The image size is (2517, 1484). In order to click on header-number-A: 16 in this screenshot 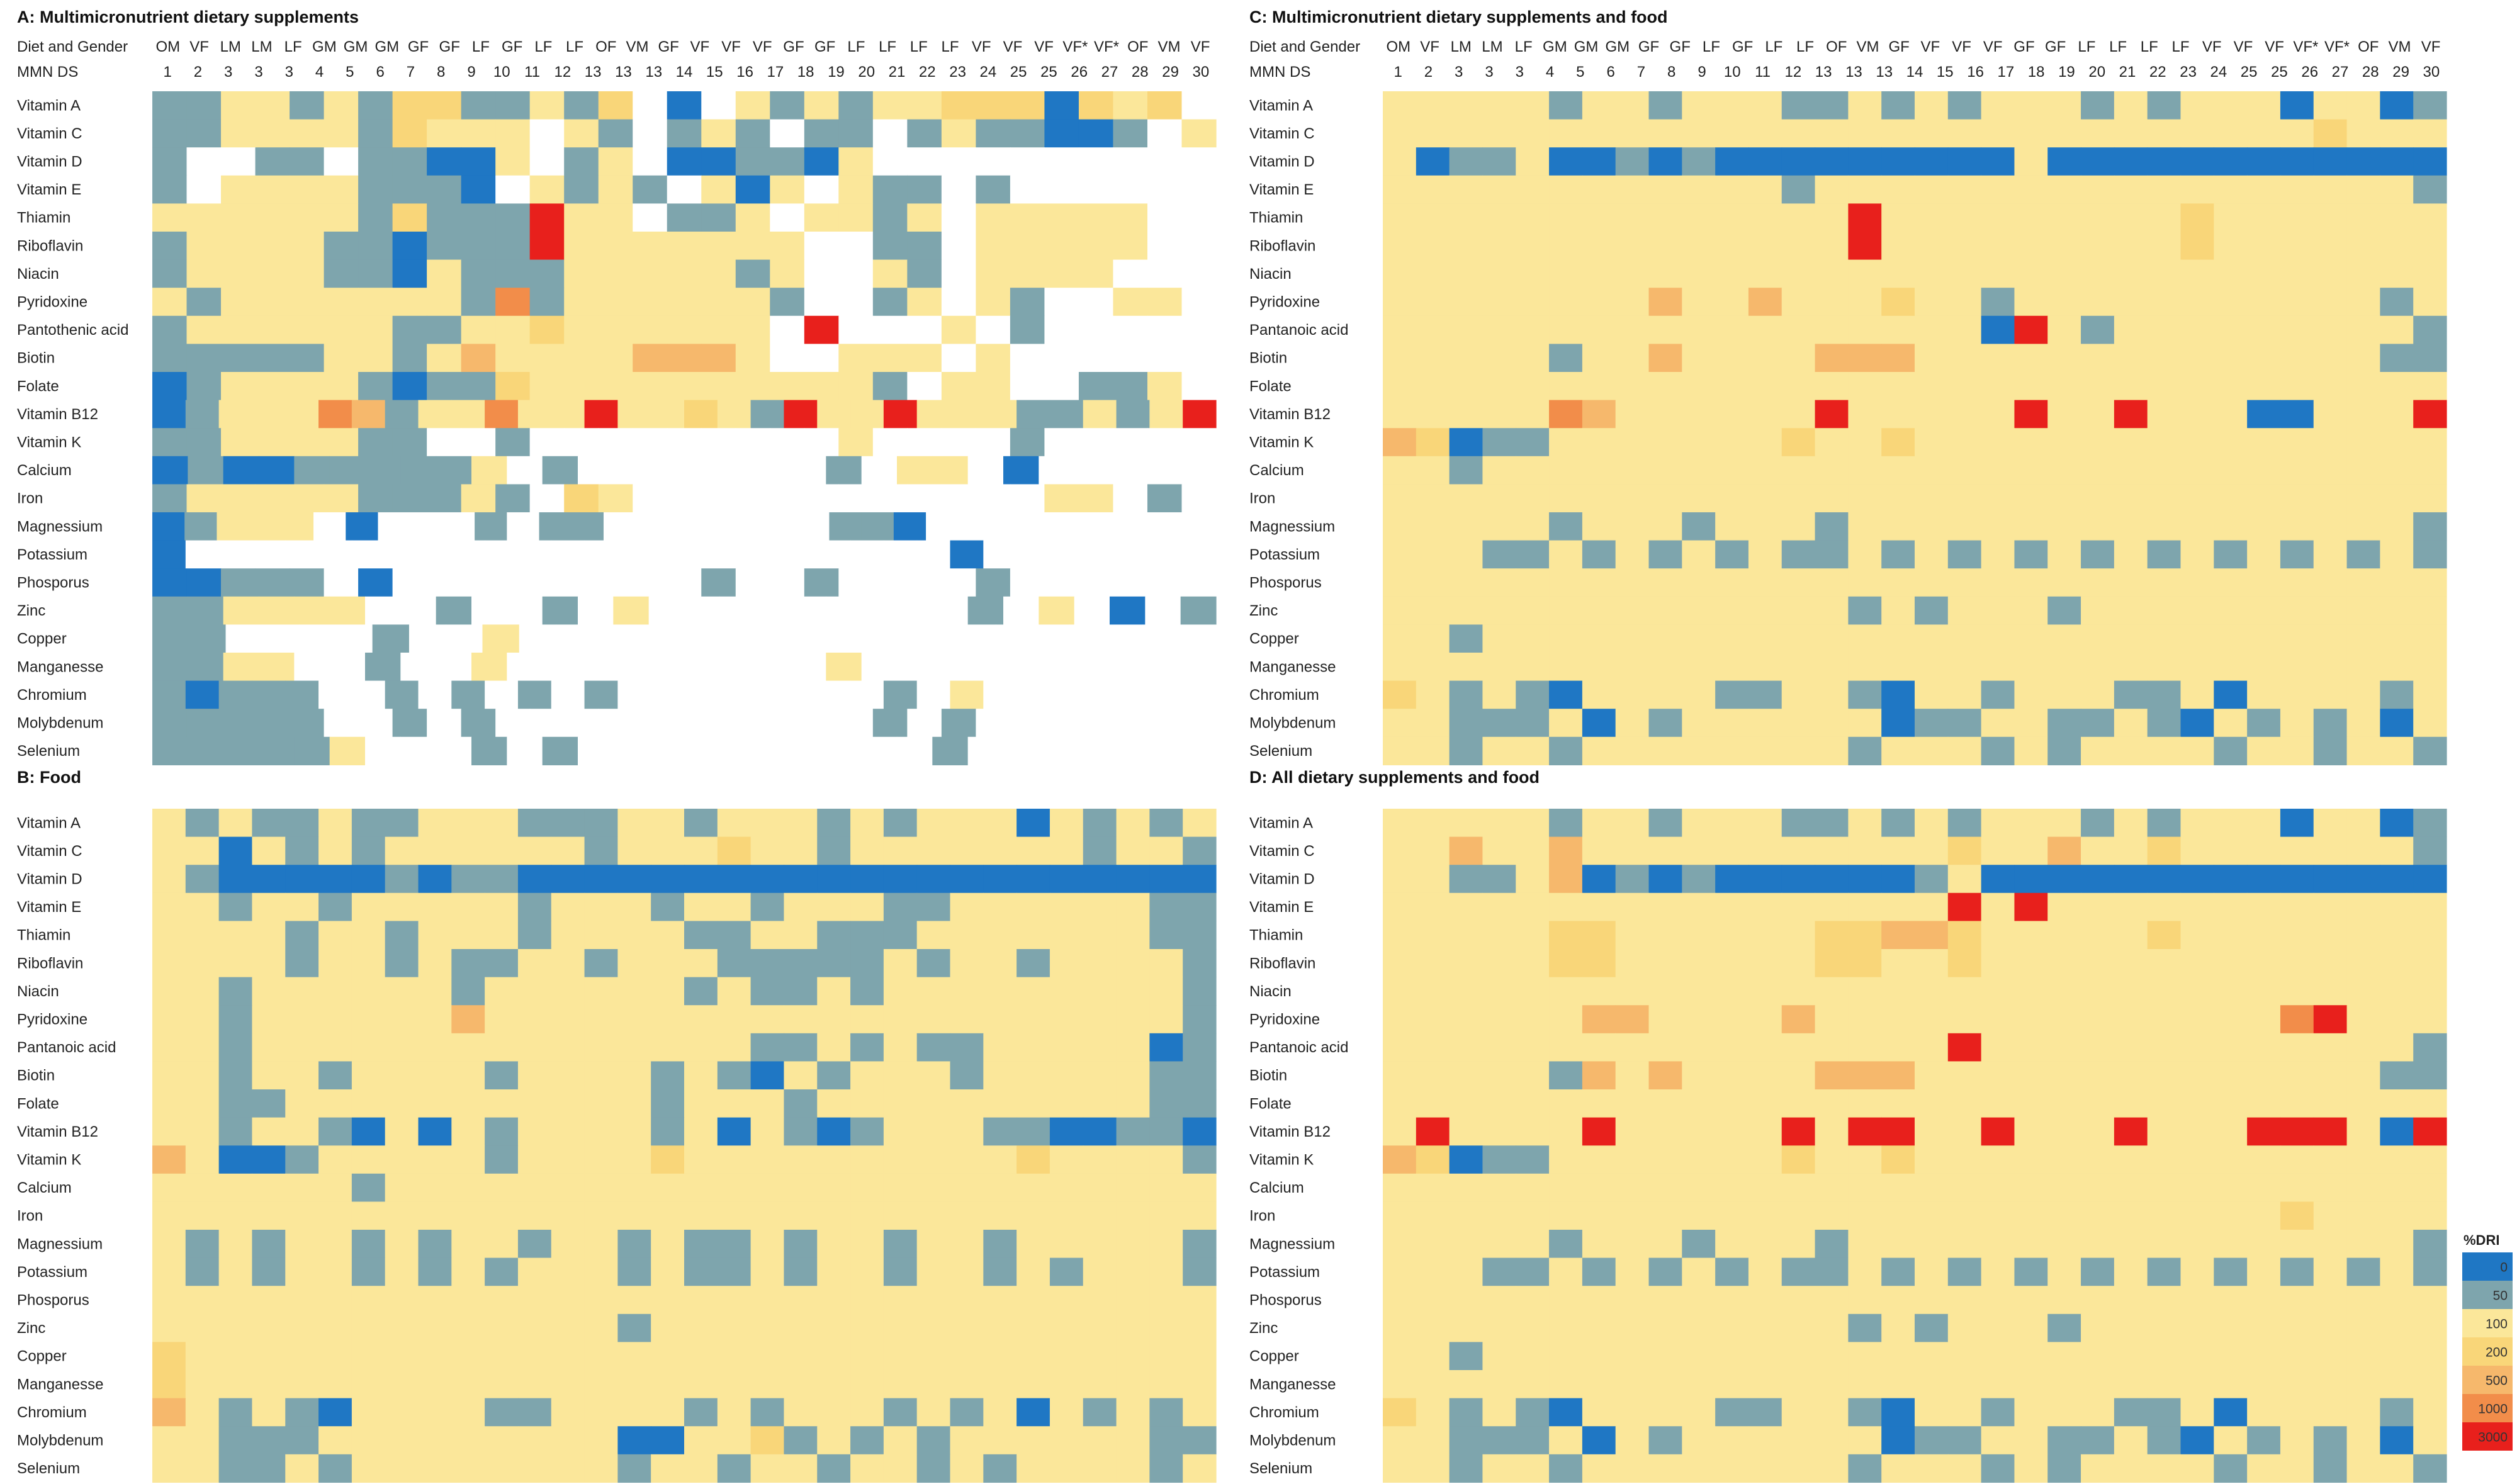, I will do `click(744, 72)`.